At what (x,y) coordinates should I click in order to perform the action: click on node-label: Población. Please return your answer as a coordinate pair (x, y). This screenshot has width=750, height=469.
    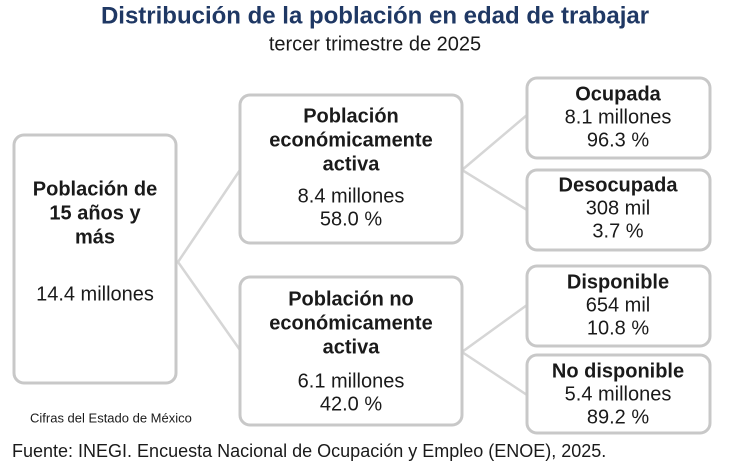
    Looking at the image, I should click on (351, 116).